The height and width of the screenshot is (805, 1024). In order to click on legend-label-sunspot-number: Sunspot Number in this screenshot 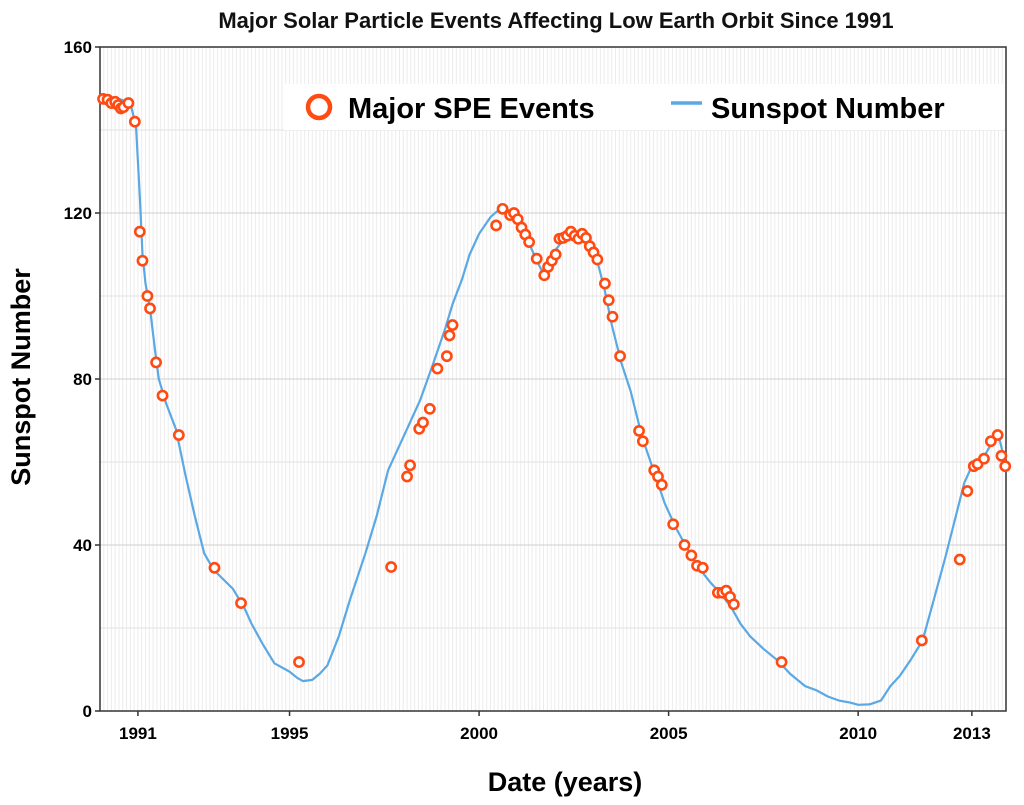, I will do `click(828, 109)`.